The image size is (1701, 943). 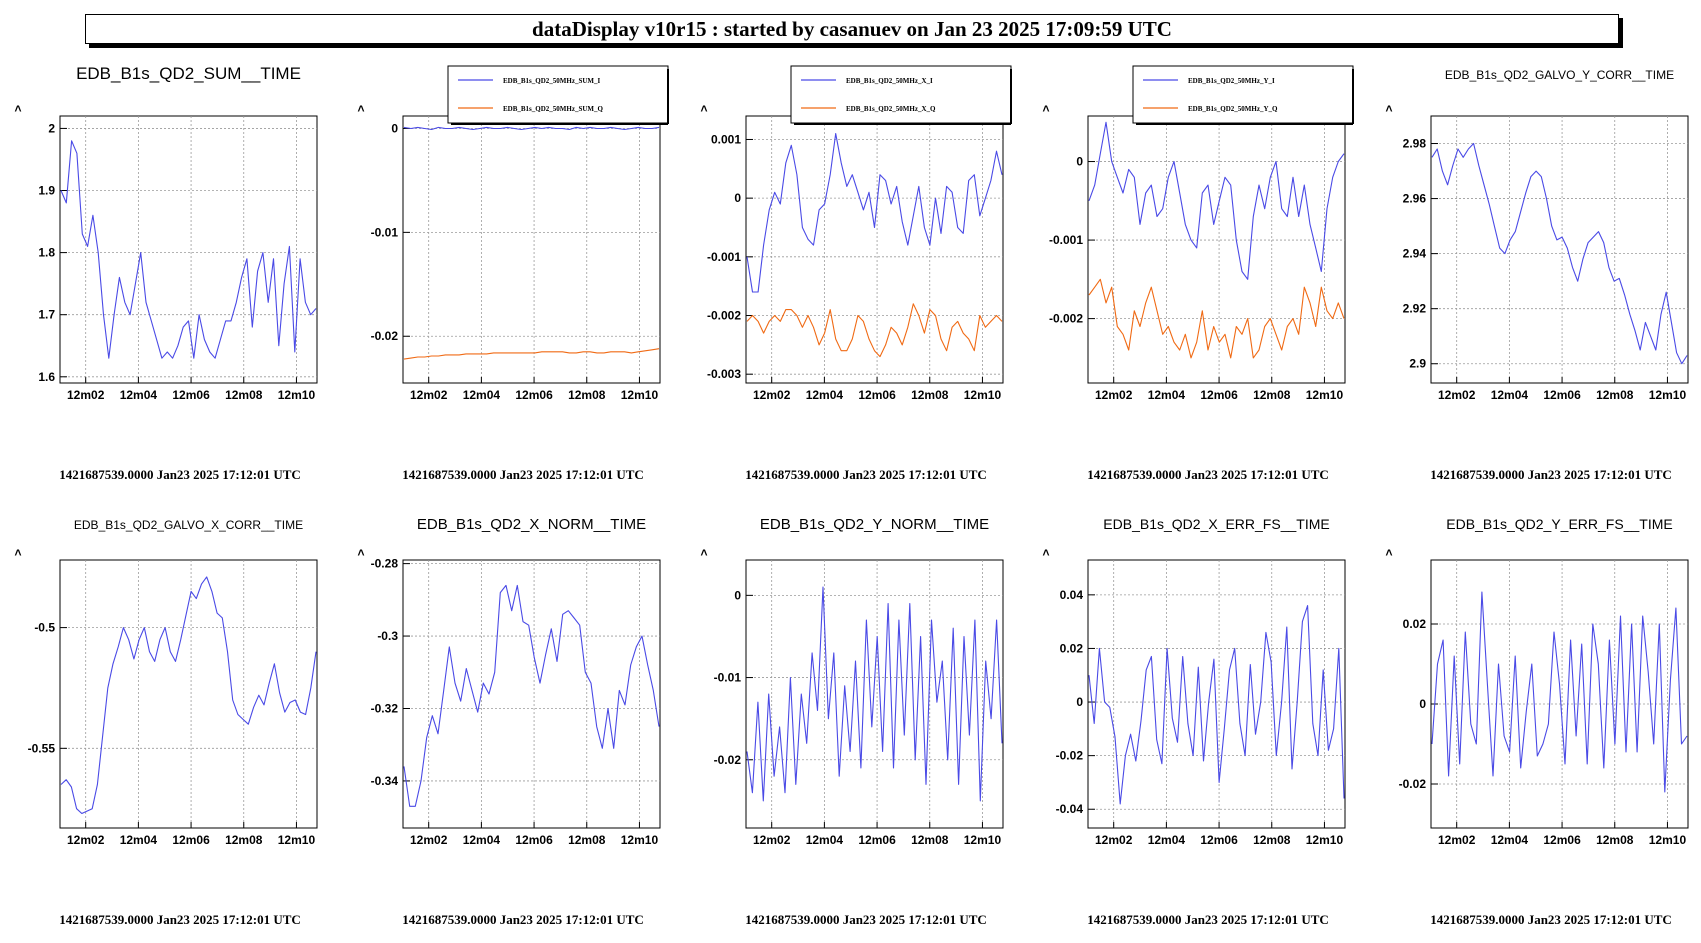 I want to click on y-tick-label: 2.98, so click(x=1415, y=144).